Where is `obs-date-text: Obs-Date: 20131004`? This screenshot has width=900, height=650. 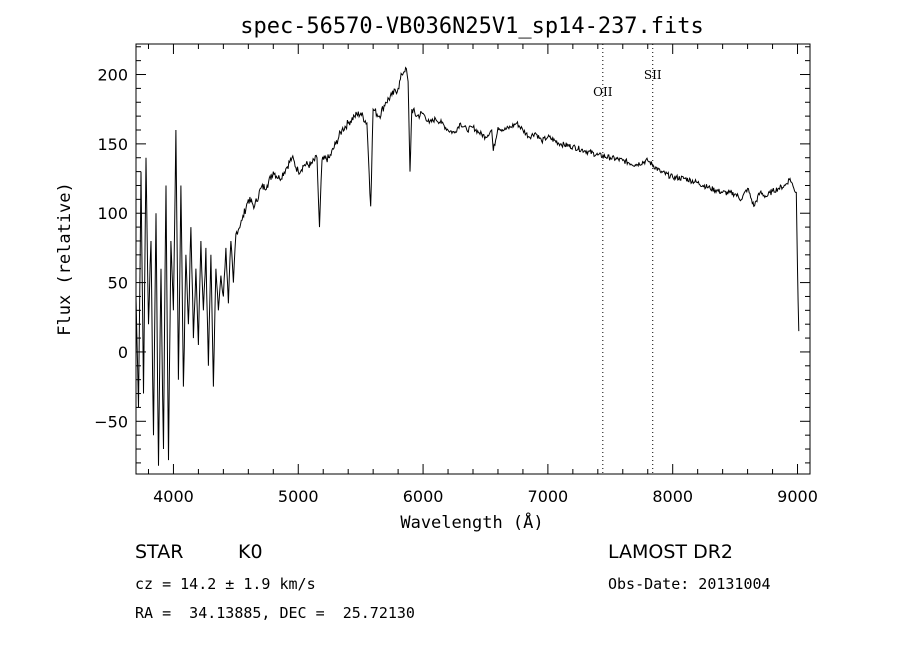 obs-date-text: Obs-Date: 20131004 is located at coordinates (689, 584).